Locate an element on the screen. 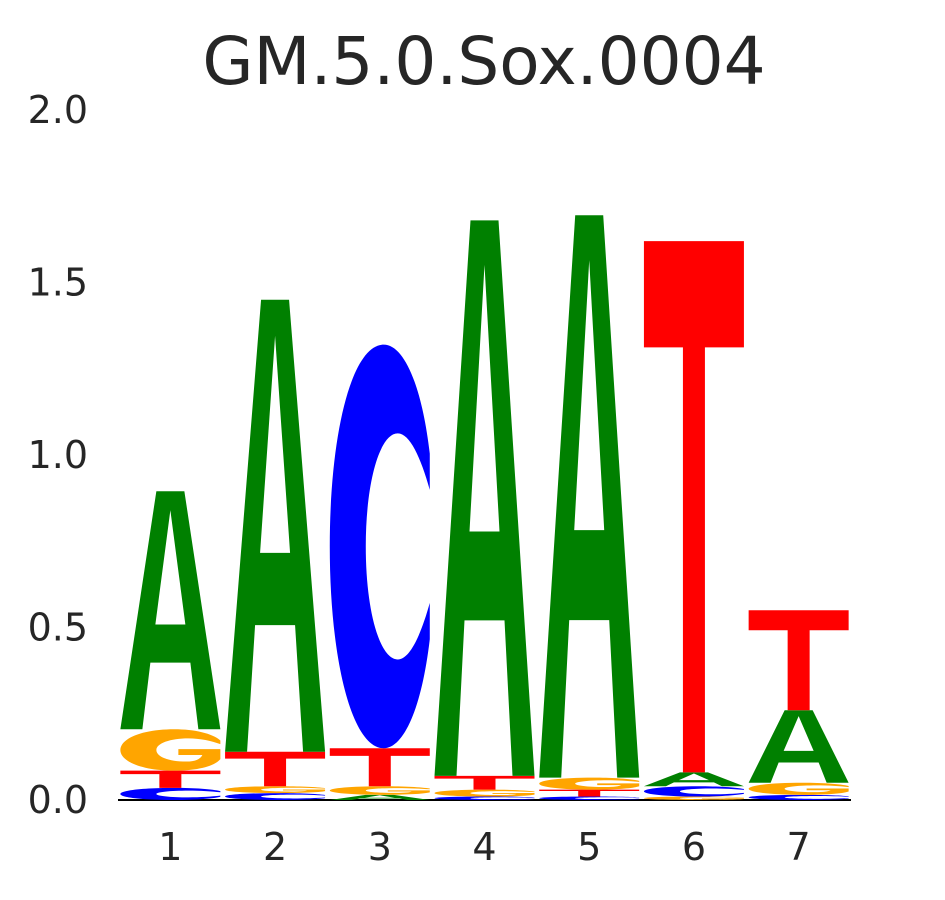 This screenshot has width=945, height=900. x-tick-label: 7 is located at coordinates (799, 847).